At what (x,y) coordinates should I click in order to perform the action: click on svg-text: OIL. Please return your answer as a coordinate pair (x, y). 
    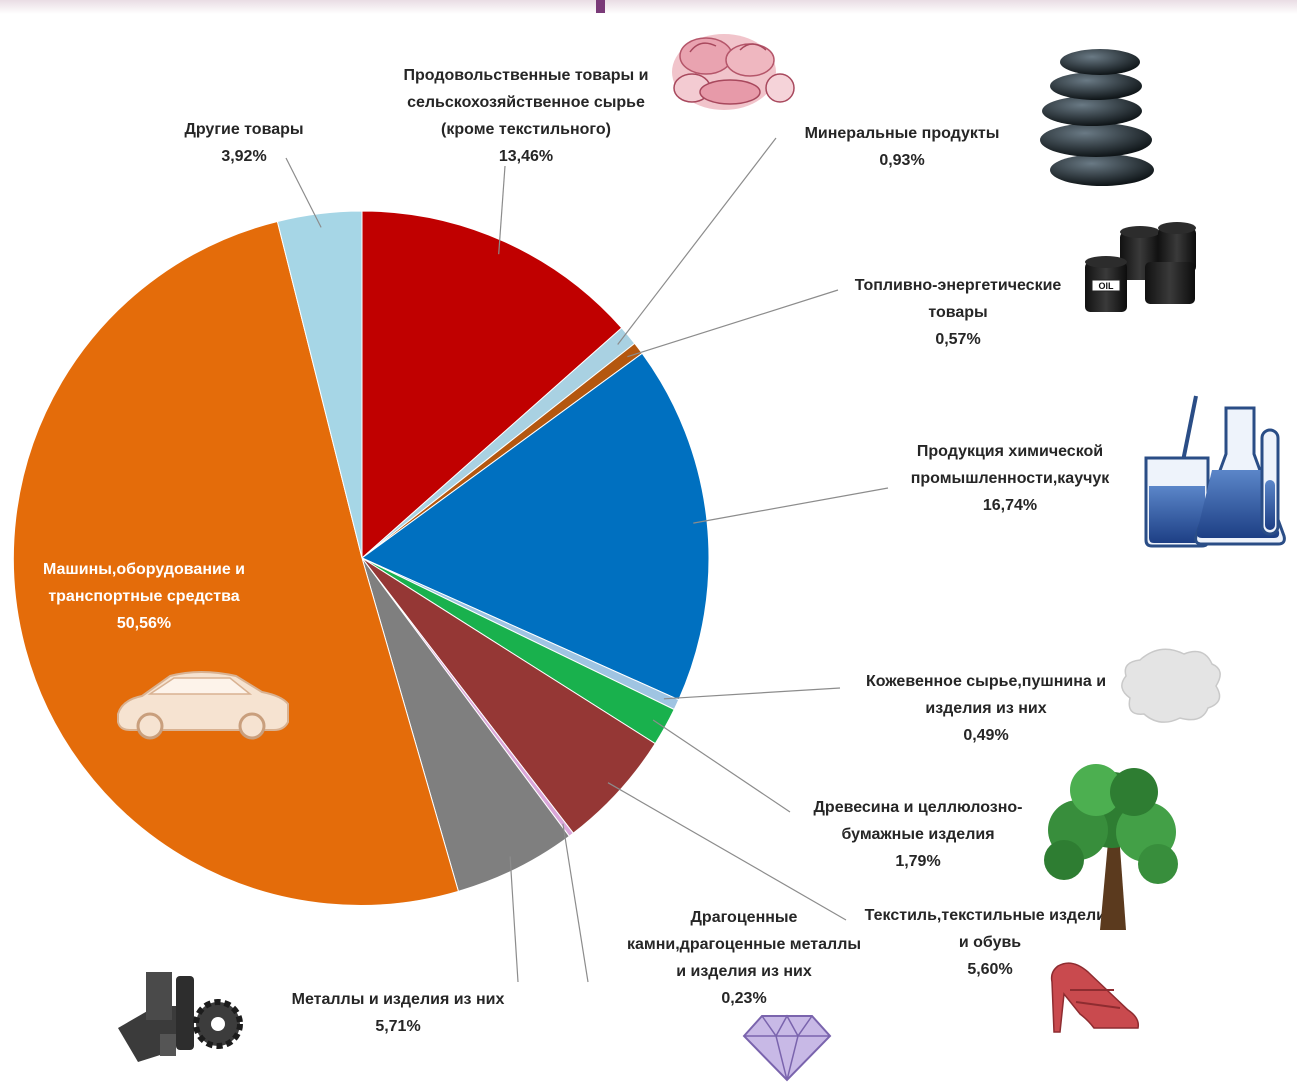
    Looking at the image, I should click on (1107, 286).